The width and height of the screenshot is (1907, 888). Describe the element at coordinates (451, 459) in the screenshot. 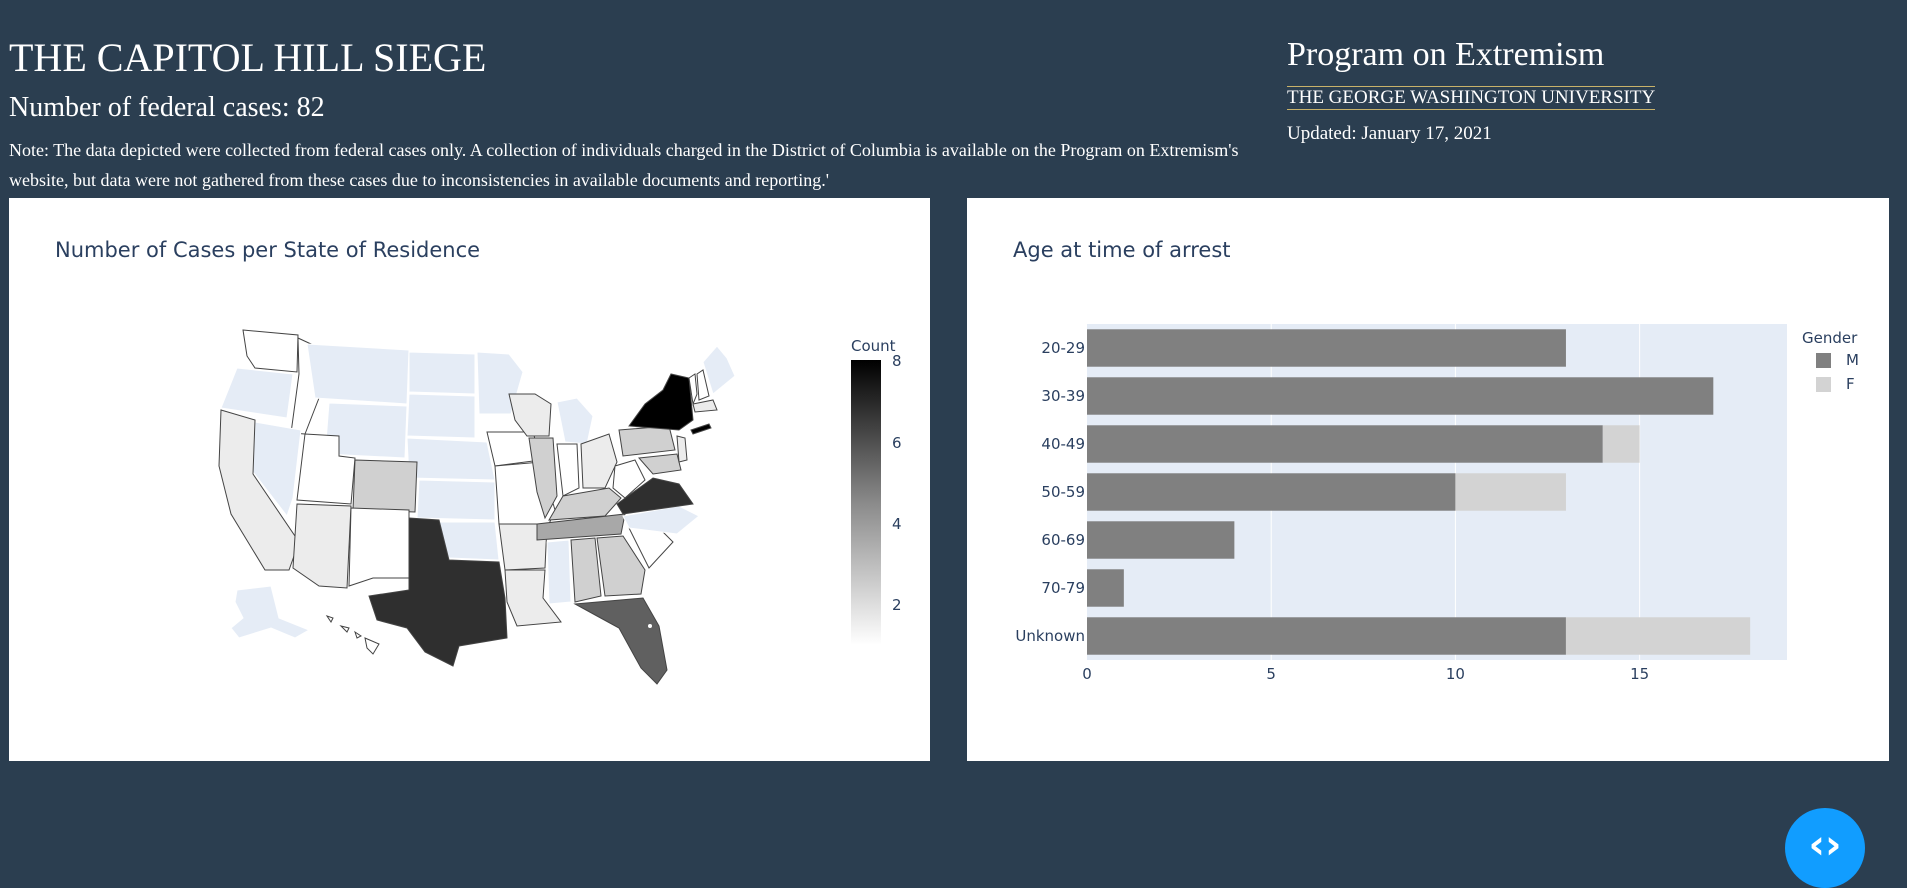

I see `state-nebraska` at that location.